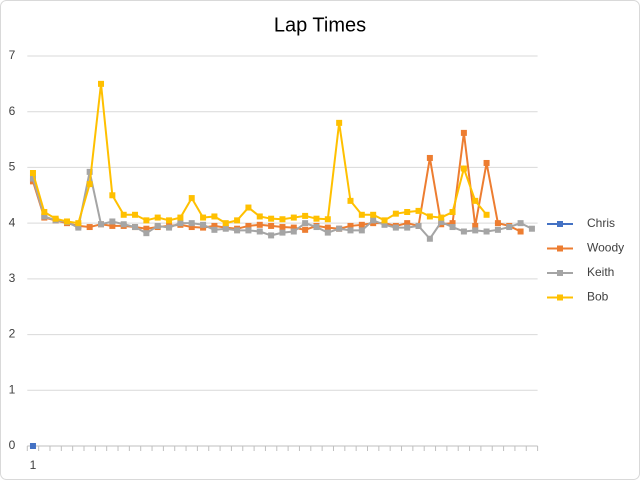 The width and height of the screenshot is (640, 480). Describe the element at coordinates (12, 111) in the screenshot. I see `y-tick-label: 6` at that location.